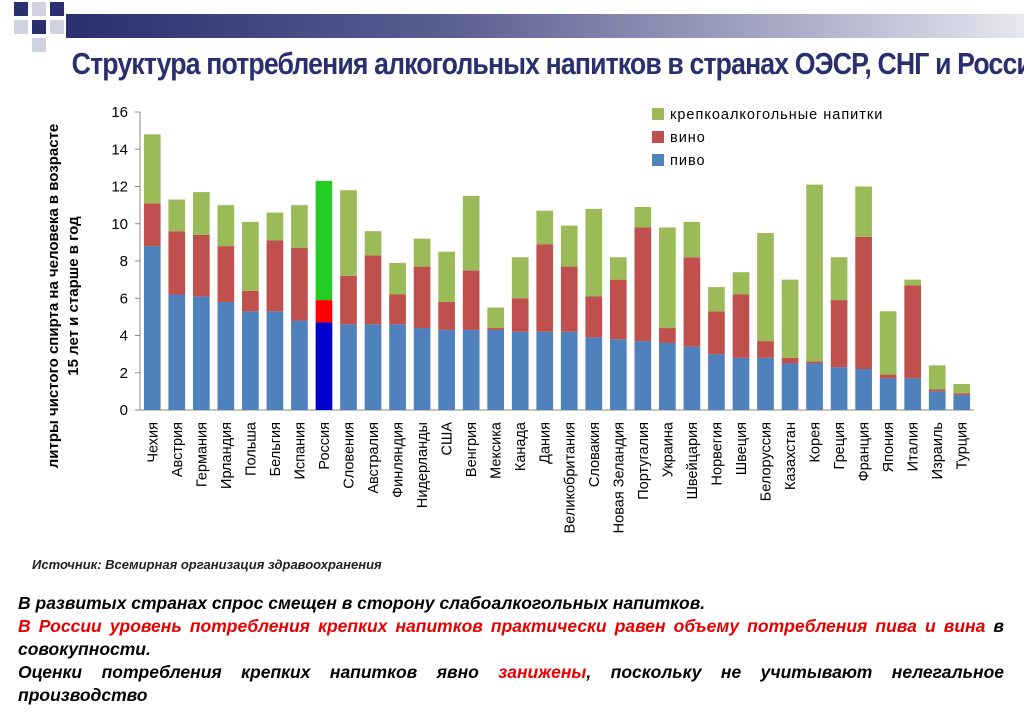 The height and width of the screenshot is (720, 1024). I want to click on legend-swatch-wine, so click(658, 137).